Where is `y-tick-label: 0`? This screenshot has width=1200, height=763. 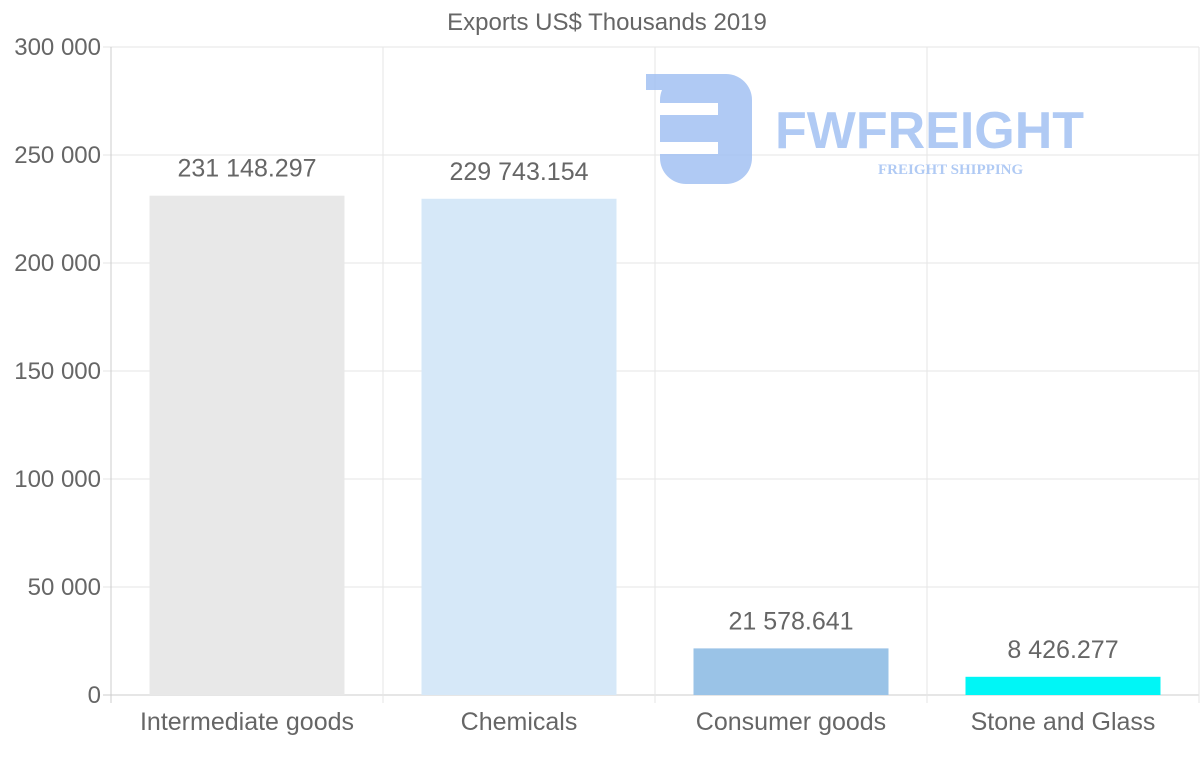 y-tick-label: 0 is located at coordinates (94, 695).